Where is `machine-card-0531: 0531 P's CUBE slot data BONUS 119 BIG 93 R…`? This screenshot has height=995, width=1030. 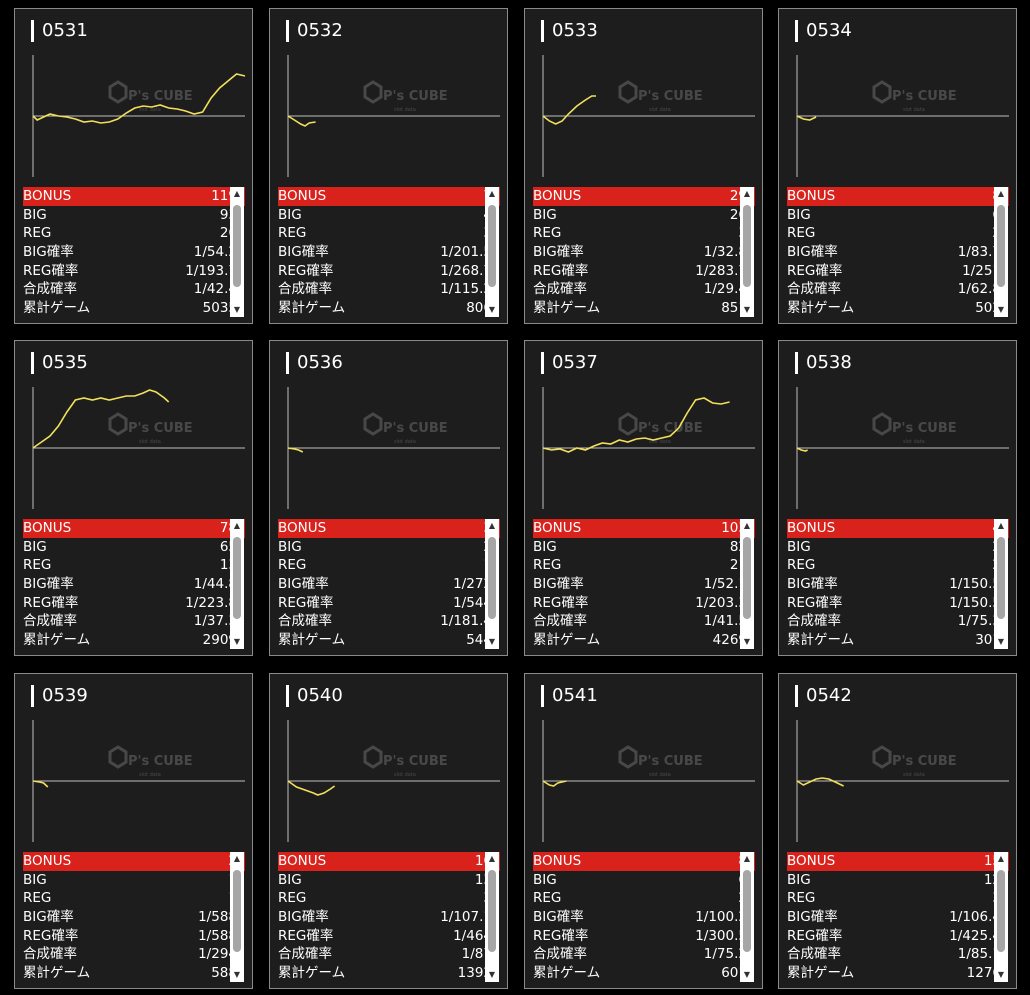 machine-card-0531: 0531 P's CUBE slot data BONUS 119 BIG 93 R… is located at coordinates (133, 166).